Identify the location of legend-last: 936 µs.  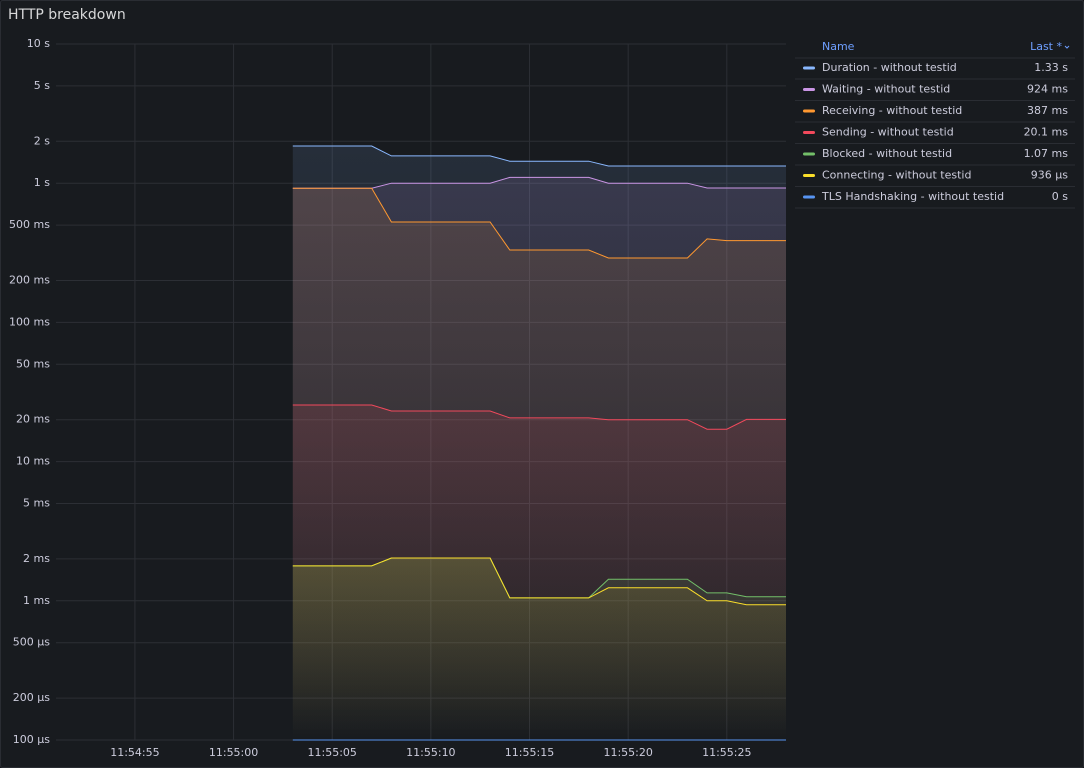
(1049, 175).